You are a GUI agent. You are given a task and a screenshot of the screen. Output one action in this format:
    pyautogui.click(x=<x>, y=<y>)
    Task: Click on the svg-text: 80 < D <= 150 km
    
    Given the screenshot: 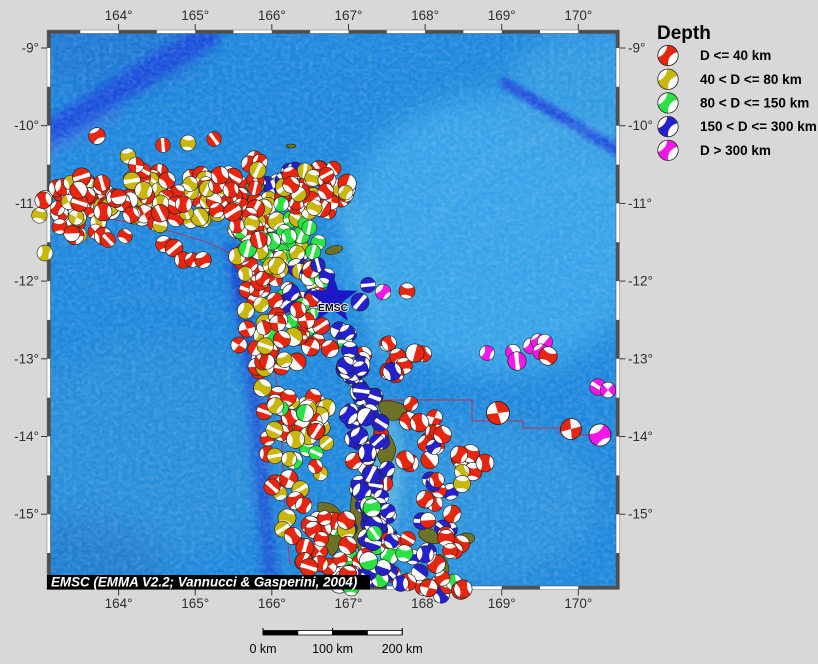 What is the action you would take?
    pyautogui.click(x=754, y=103)
    